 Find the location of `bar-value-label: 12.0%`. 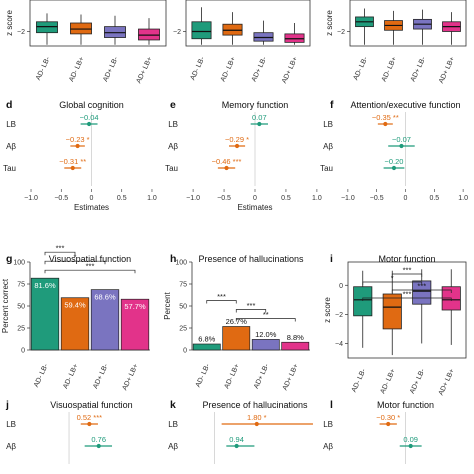

bar-value-label: 12.0% is located at coordinates (266, 334).